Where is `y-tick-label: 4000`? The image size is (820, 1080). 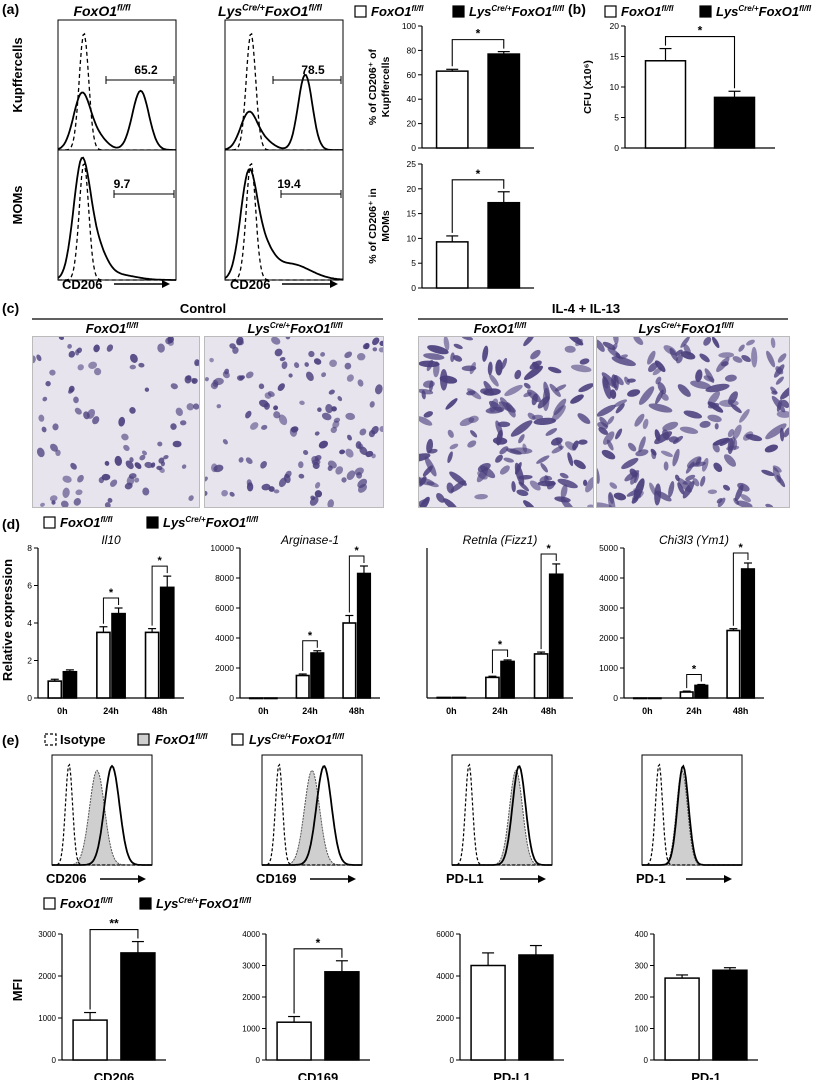 y-tick-label: 4000 is located at coordinates (251, 934).